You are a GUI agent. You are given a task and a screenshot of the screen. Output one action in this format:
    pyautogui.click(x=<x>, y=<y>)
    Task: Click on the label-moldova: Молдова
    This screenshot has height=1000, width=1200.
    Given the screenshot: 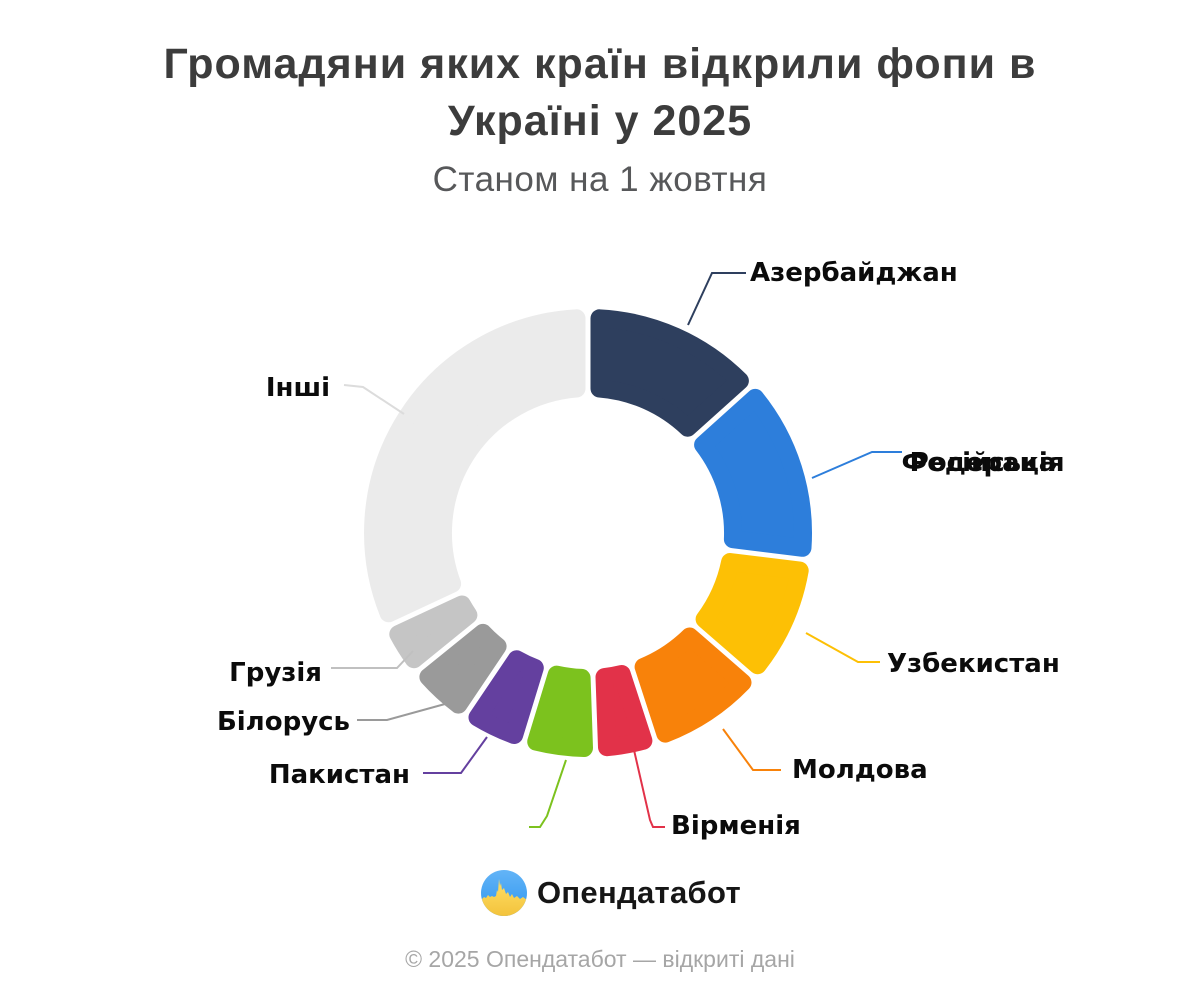 What is the action you would take?
    pyautogui.click(x=860, y=770)
    